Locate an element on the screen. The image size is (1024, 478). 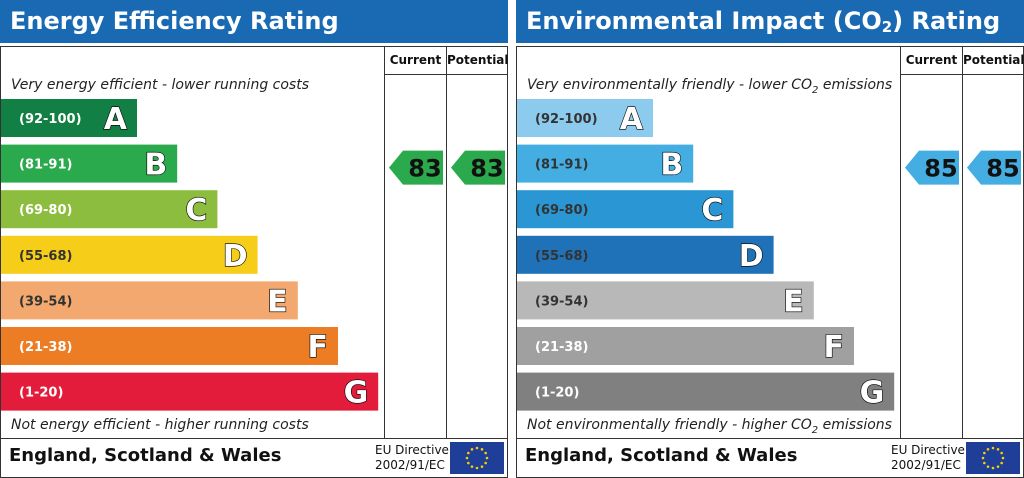
bottom-caption-prefix: Not environmentally friendly - higher CO is located at coordinates (669, 425).